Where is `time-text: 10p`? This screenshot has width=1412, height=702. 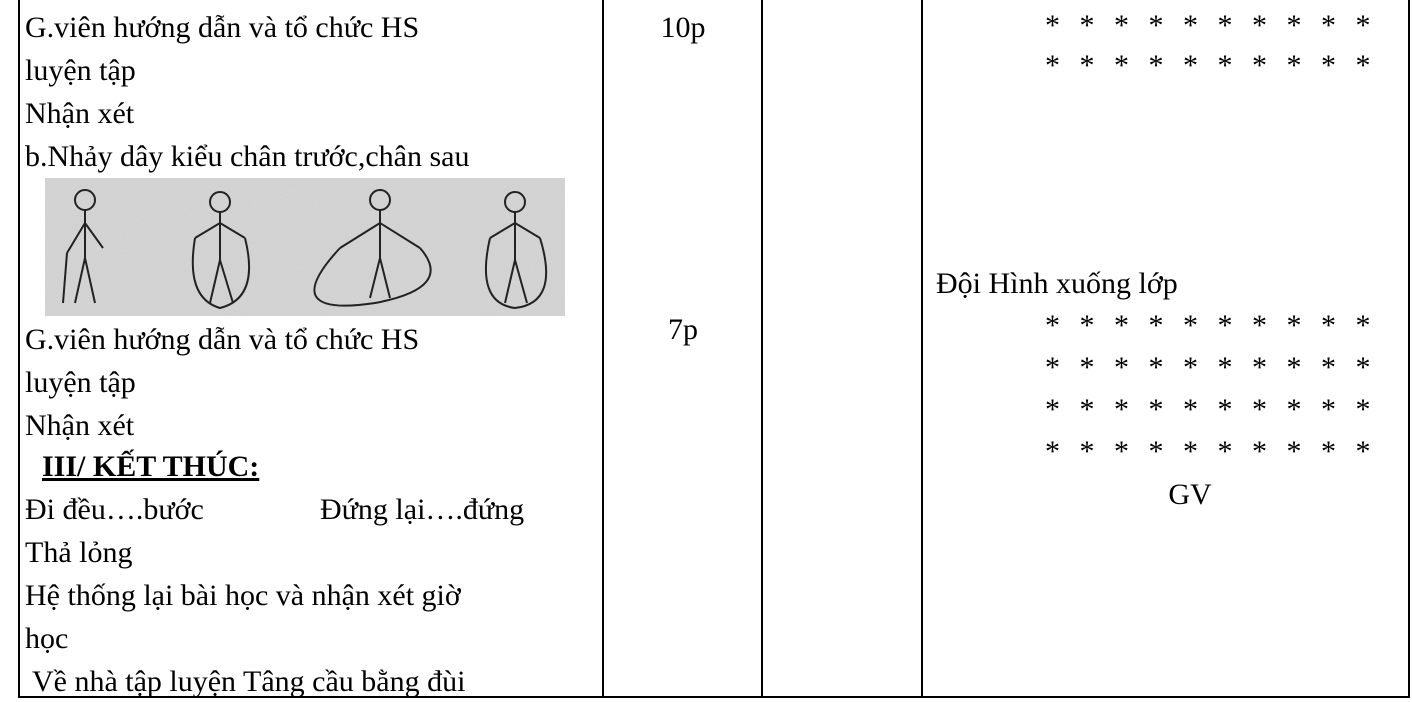 time-text: 10p is located at coordinates (683, 27).